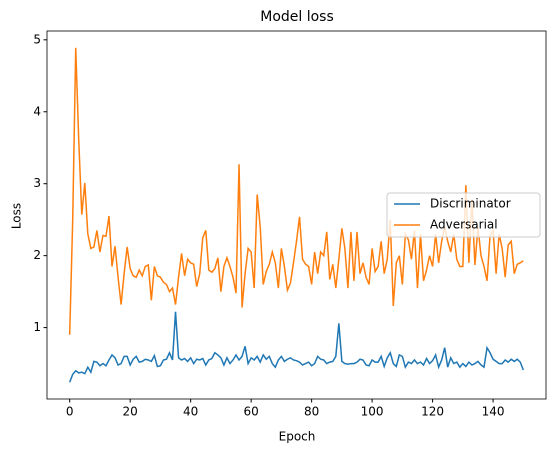 Image resolution: width=554 pixels, height=453 pixels. Describe the element at coordinates (464, 225) in the screenshot. I see `legend-label: Adversarial` at that location.